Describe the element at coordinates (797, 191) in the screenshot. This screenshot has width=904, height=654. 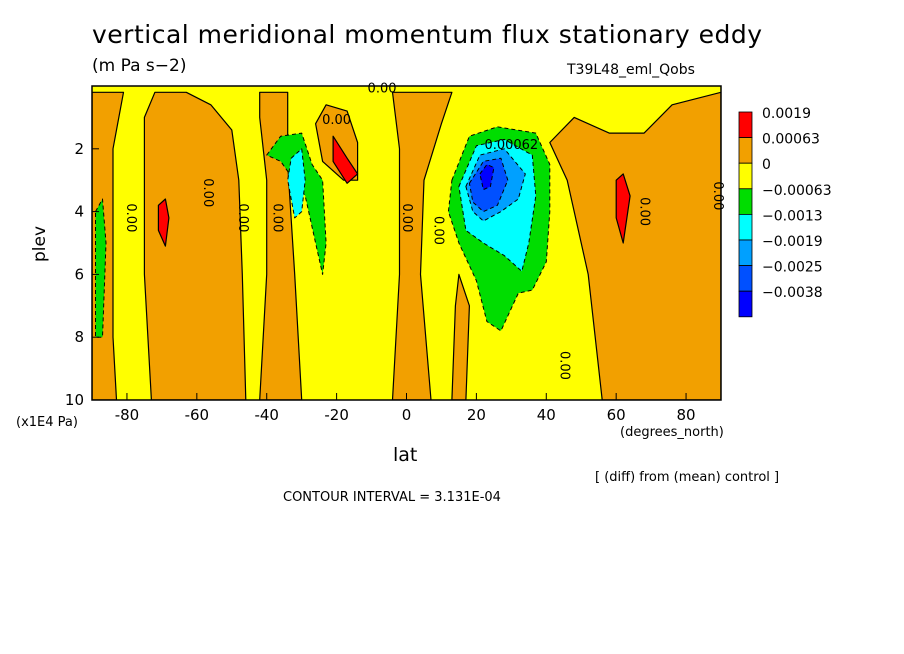
I see `legend-label: −0.00063` at that location.